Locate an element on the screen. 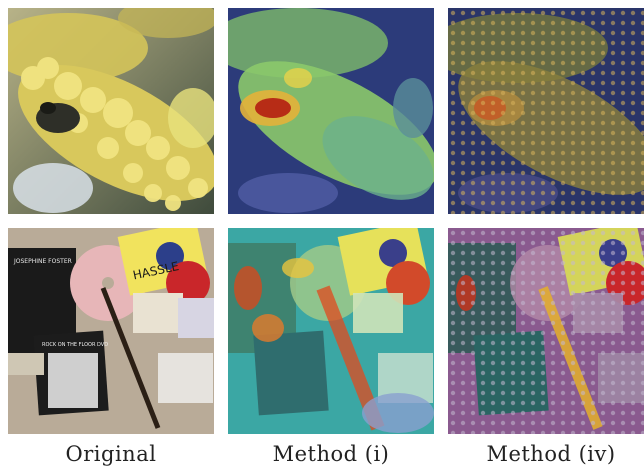 This screenshot has width=644, height=470. image-flower-original is located at coordinates (111, 111).